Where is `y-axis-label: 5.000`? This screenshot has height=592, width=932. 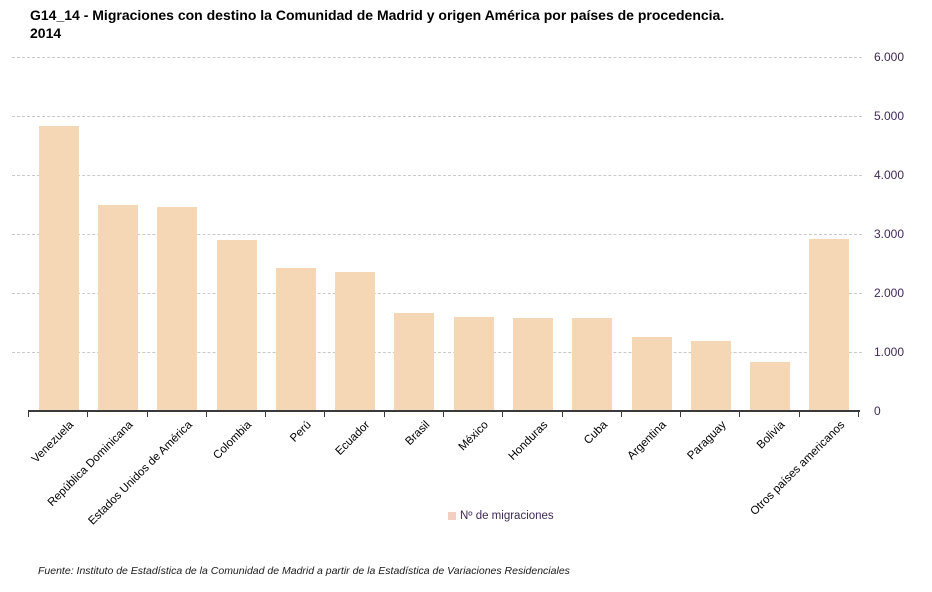 y-axis-label: 5.000 is located at coordinates (889, 116).